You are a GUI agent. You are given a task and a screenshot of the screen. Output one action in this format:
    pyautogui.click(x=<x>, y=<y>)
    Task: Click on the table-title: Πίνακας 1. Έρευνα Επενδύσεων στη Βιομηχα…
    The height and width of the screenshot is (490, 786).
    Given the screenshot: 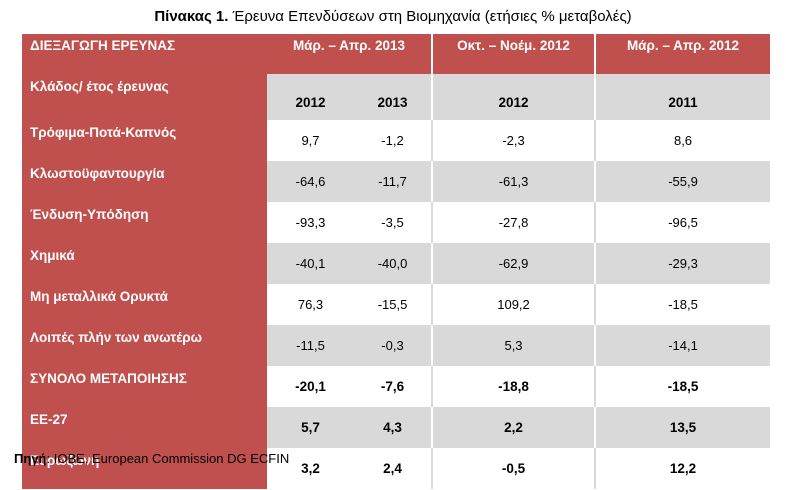 What is the action you would take?
    pyautogui.click(x=393, y=17)
    